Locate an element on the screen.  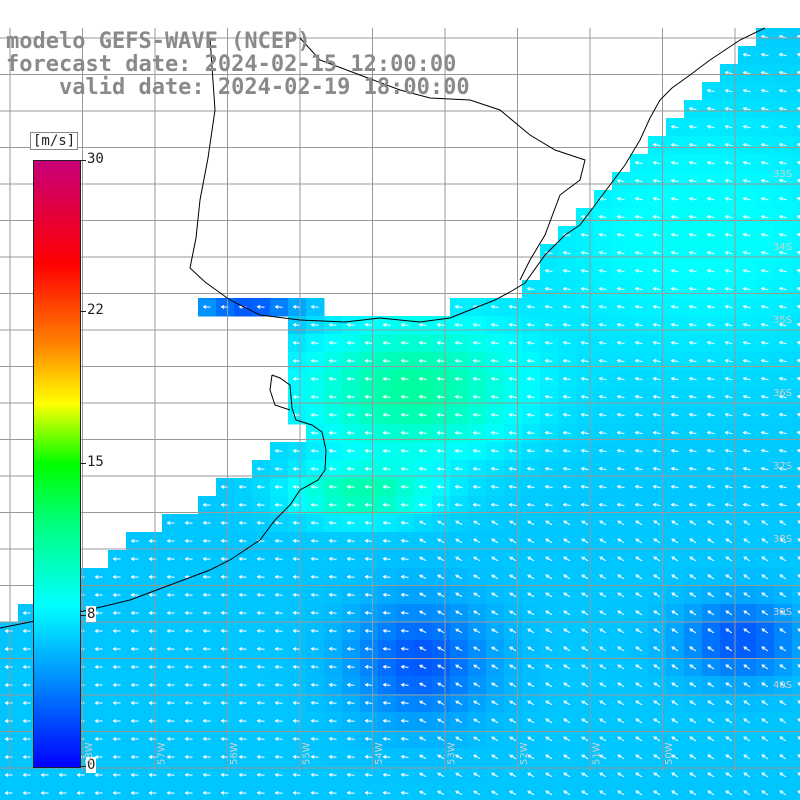
coastline-argentina is located at coordinates (163, 501).